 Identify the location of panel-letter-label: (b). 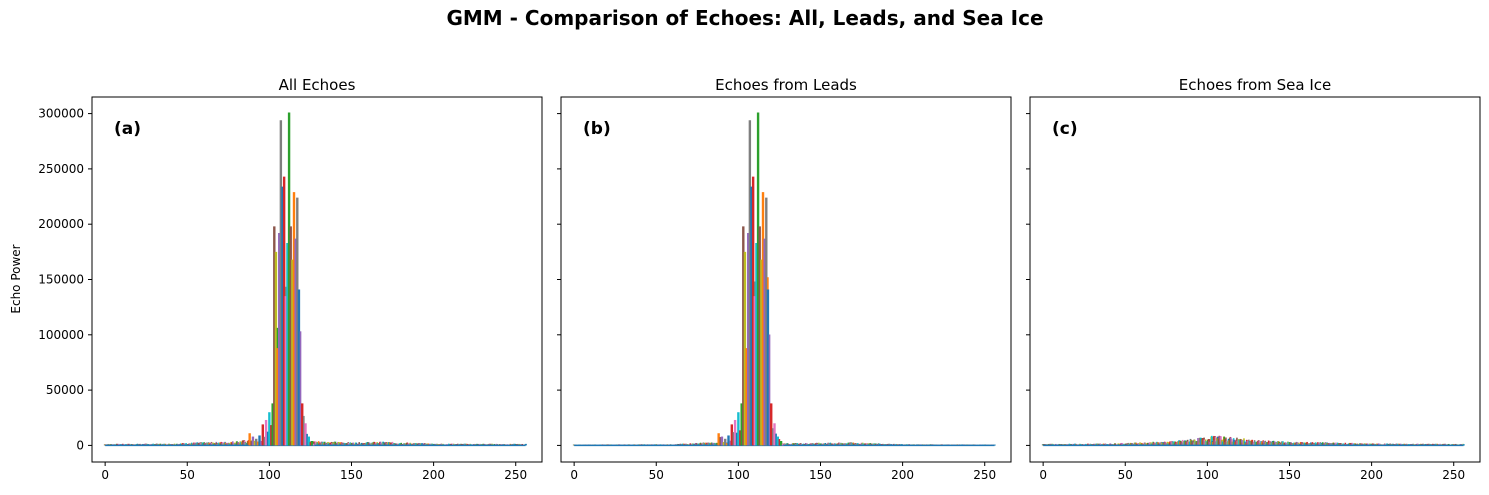
(597, 129).